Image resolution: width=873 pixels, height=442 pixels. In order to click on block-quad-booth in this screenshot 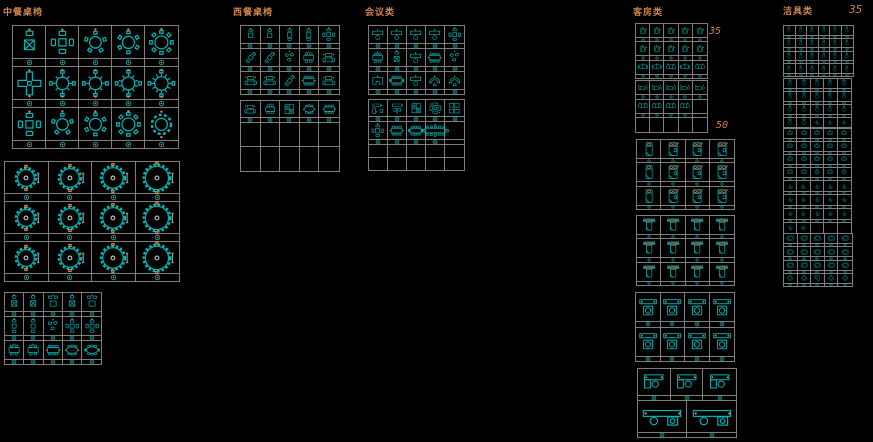, I will do `click(454, 108)`.